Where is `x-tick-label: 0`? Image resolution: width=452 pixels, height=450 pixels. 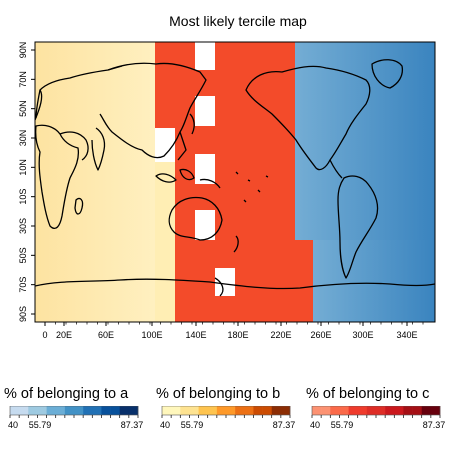 x-tick-label: 0 is located at coordinates (44, 335).